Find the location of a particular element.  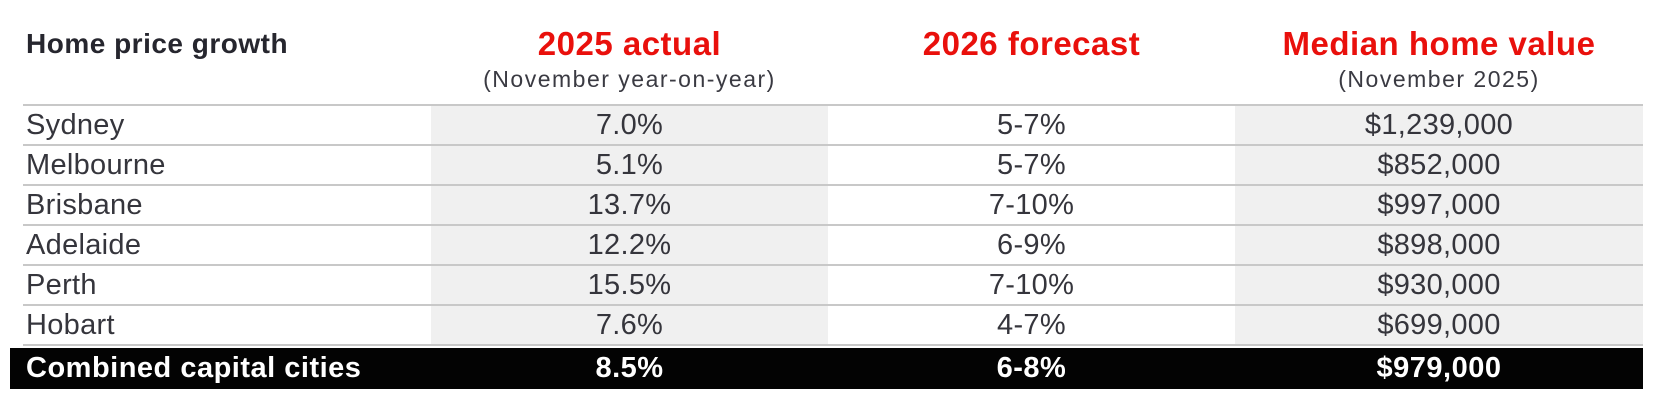

header-cell-2026-forecast: 2026 forecast is located at coordinates (1031, 65).